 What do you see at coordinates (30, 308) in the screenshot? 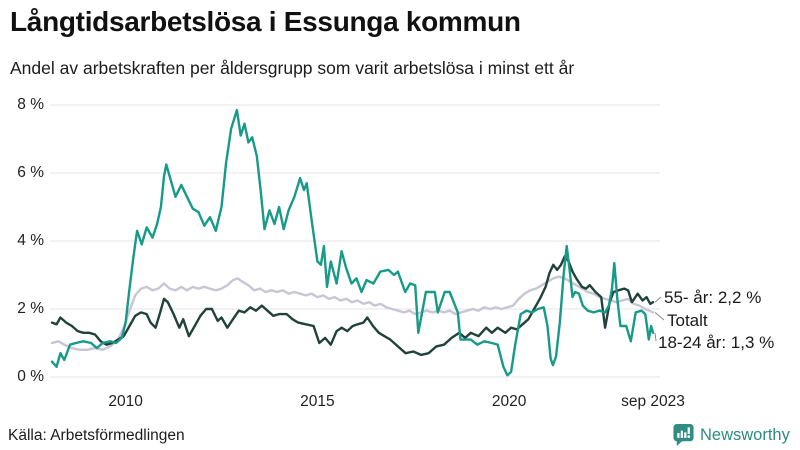
I see `y-tick-label: 2 %` at bounding box center [30, 308].